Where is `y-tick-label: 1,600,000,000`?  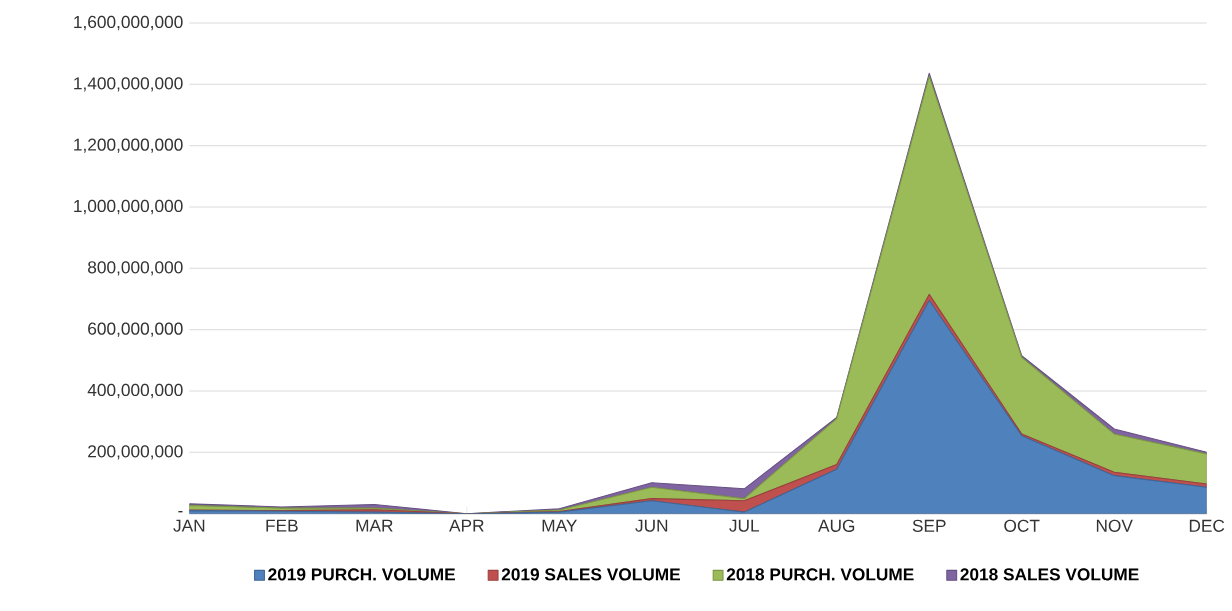 y-tick-label: 1,600,000,000 is located at coordinates (128, 23).